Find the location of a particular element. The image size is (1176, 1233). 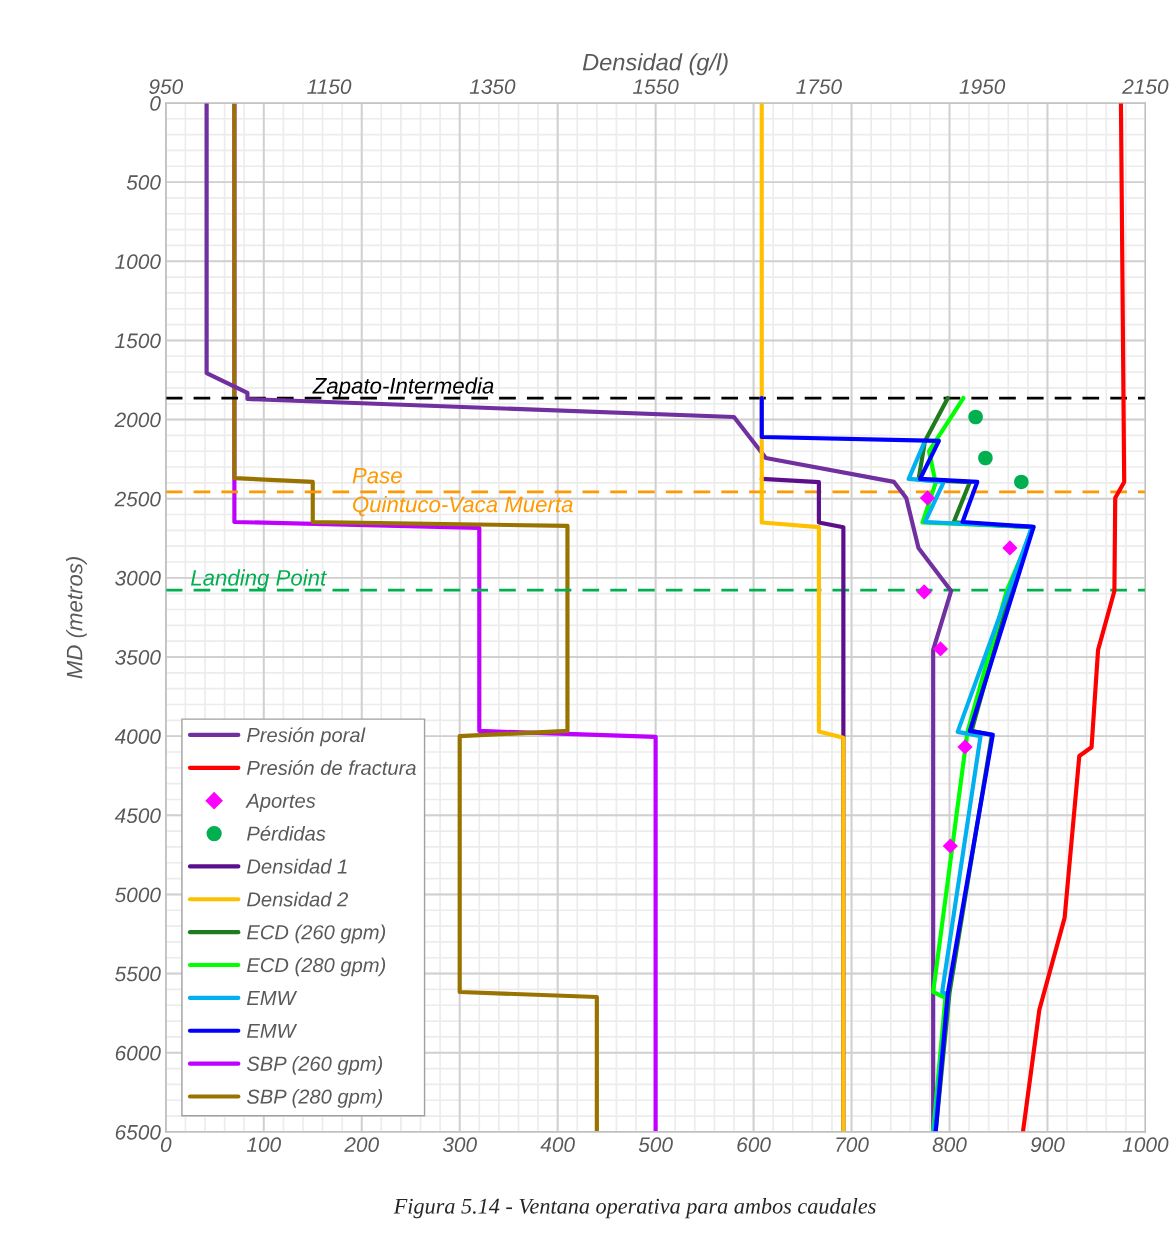

y-tick-label: 3500 is located at coordinates (138, 657).